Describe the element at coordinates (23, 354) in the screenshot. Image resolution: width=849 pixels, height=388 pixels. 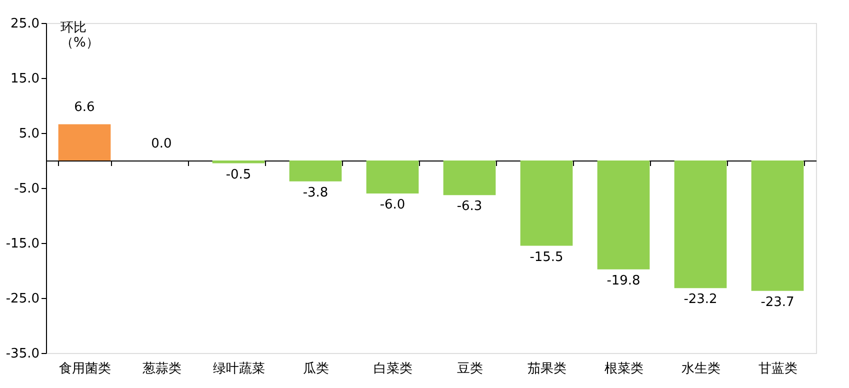
I see `y-tick-label: -35.0` at that location.